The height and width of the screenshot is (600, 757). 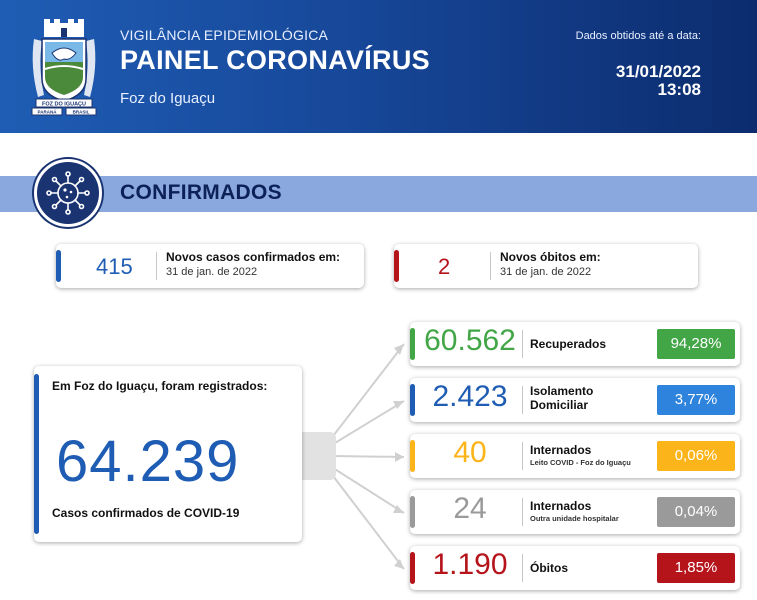 I want to click on city-crest-icon: FOZ DO IGUAÇU PARANÁ BRASIL, so click(x=64, y=67).